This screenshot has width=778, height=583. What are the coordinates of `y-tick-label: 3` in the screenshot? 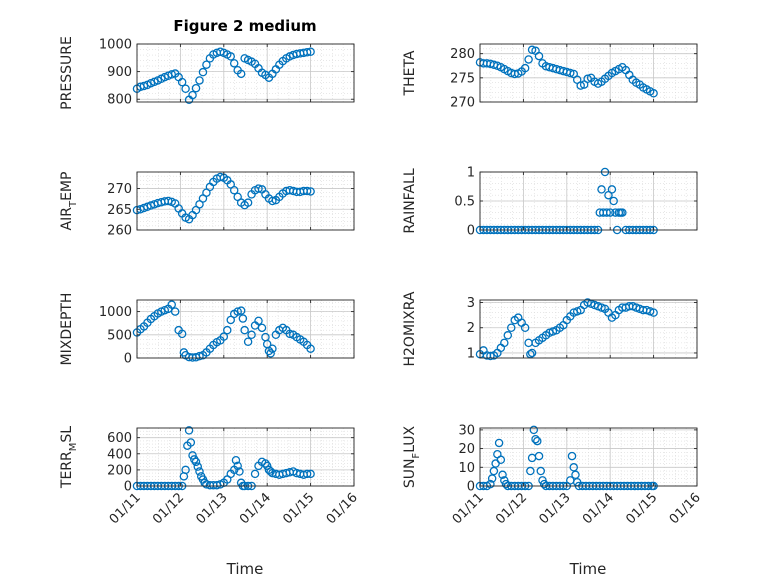 It's located at (471, 303).